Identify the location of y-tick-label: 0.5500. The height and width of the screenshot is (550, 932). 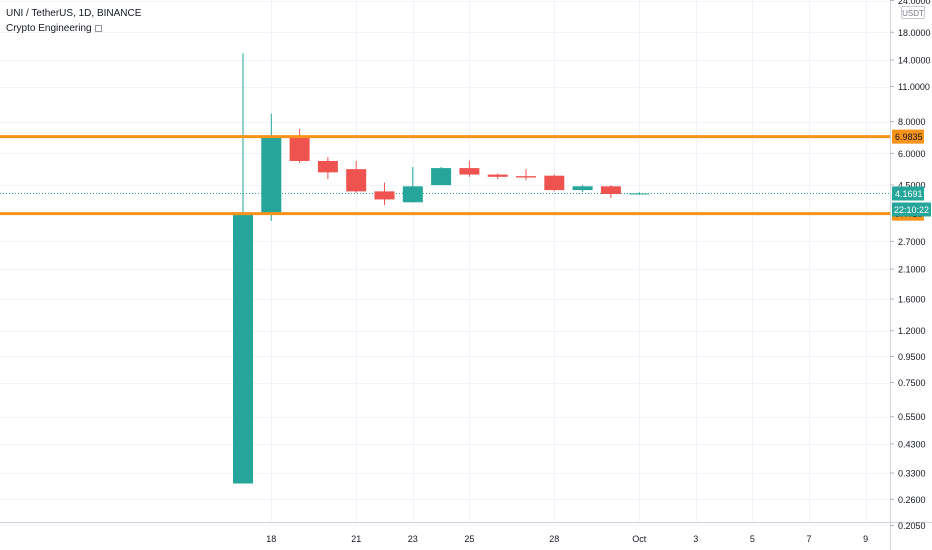
(912, 417).